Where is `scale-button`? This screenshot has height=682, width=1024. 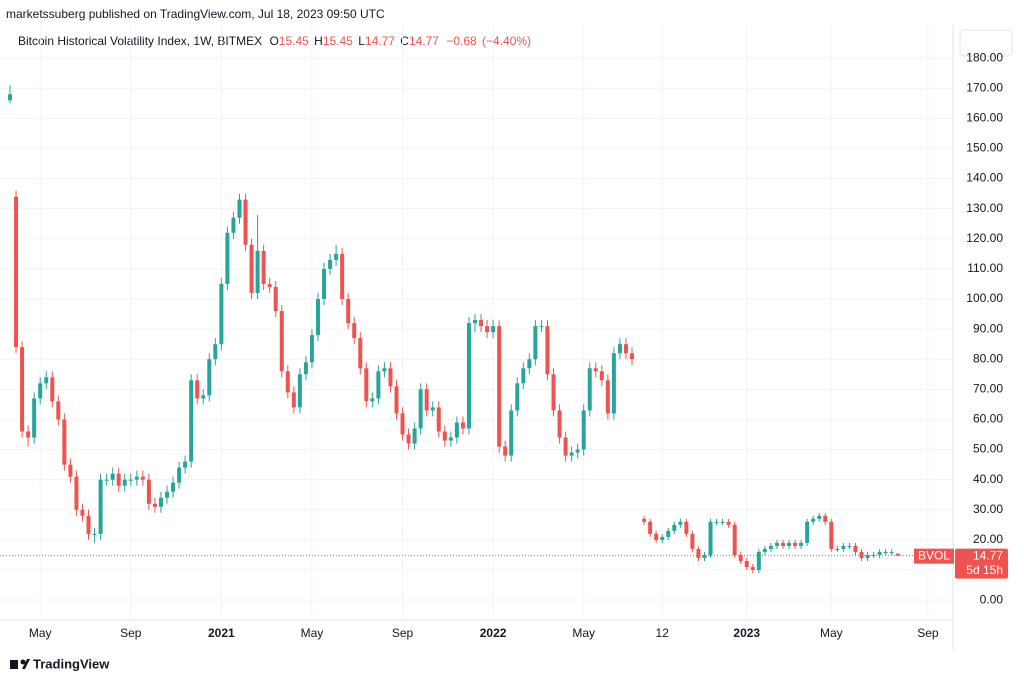
scale-button is located at coordinates (986, 43).